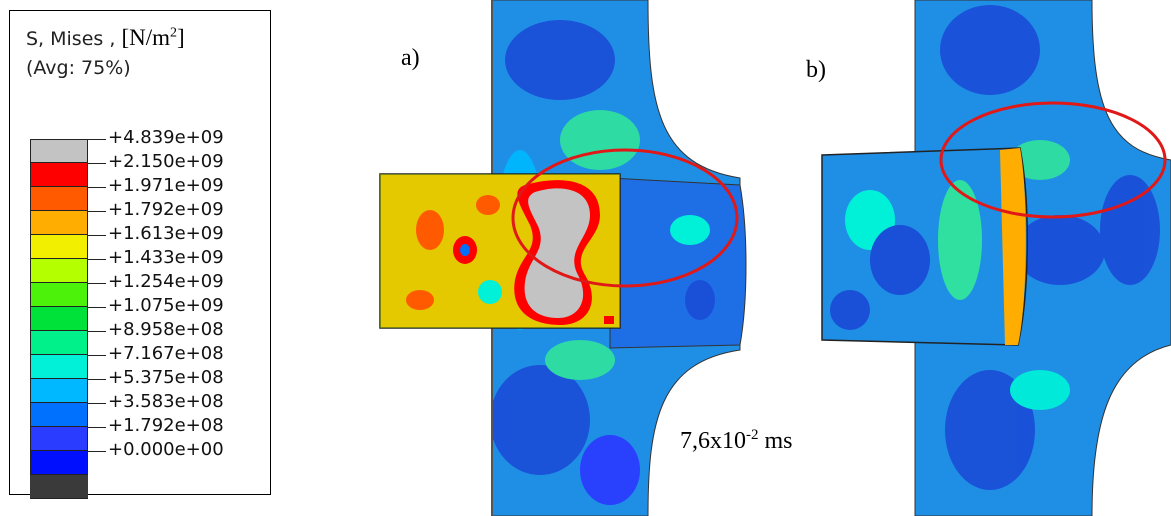 The height and width of the screenshot is (516, 1171). Describe the element at coordinates (500, 251) in the screenshot. I see `panel-a-pin` at that location.